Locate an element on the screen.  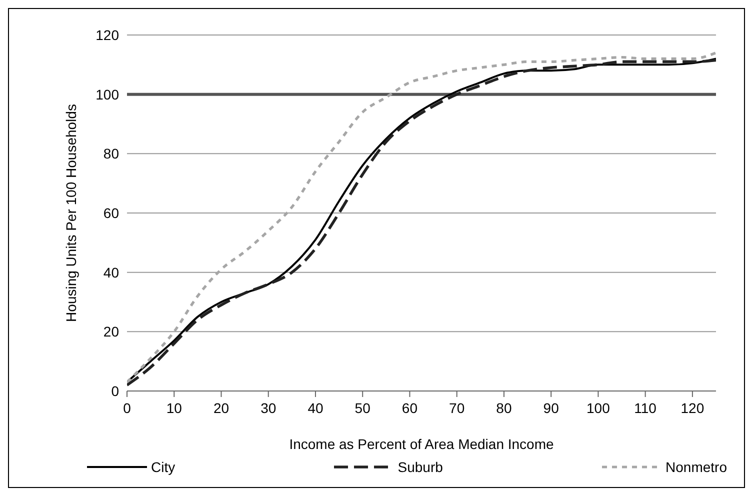
y-tick-label: 80 is located at coordinates (111, 154).